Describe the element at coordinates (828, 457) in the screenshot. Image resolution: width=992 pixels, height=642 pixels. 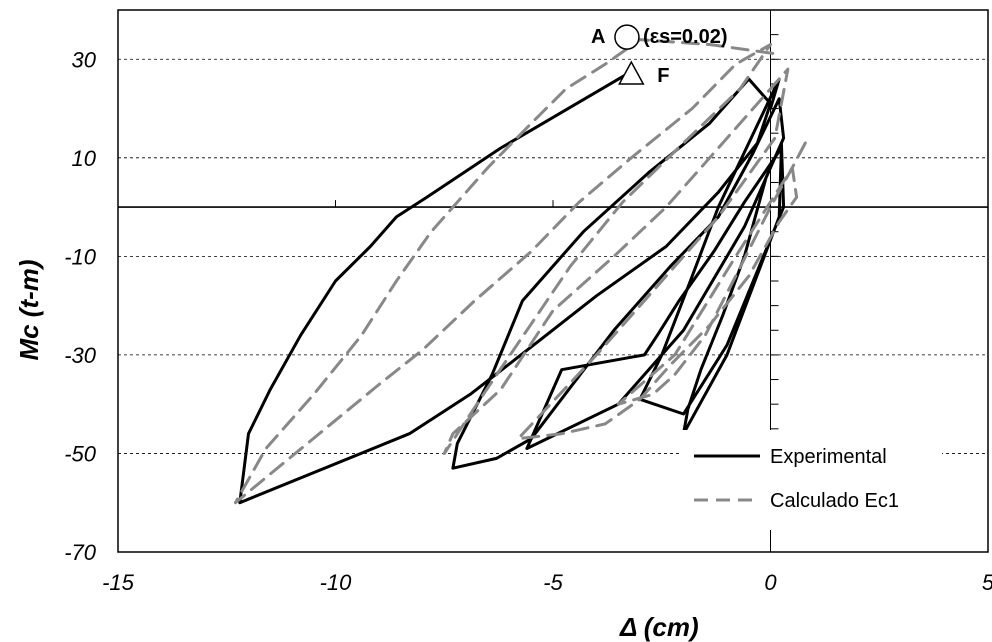
I see `legend-label-experimental: Experimental` at that location.